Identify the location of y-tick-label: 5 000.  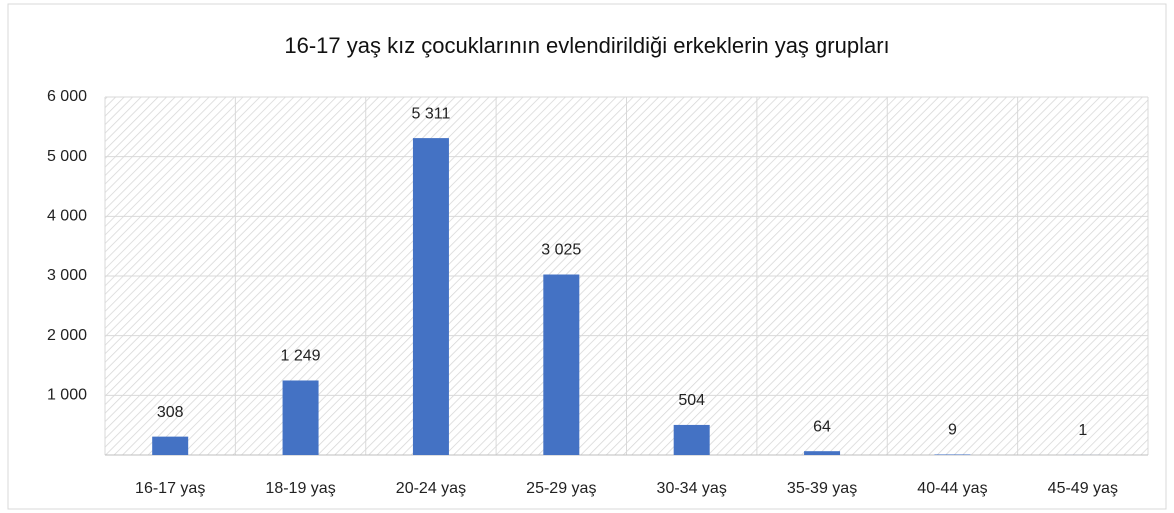
(67, 156).